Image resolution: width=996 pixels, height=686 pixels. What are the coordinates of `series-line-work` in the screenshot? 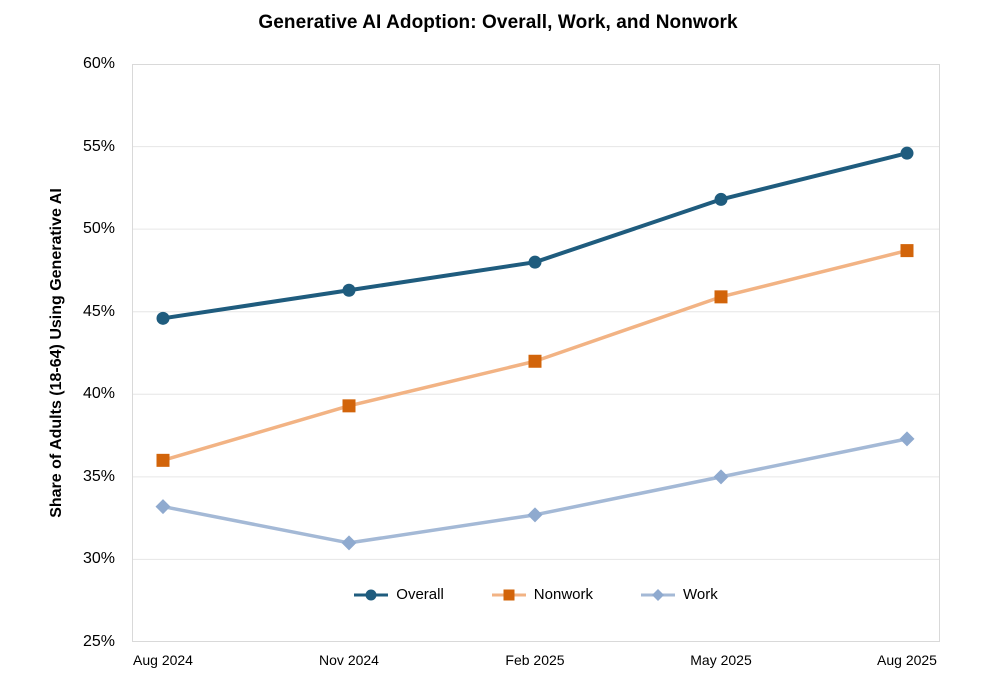 It's located at (535, 491).